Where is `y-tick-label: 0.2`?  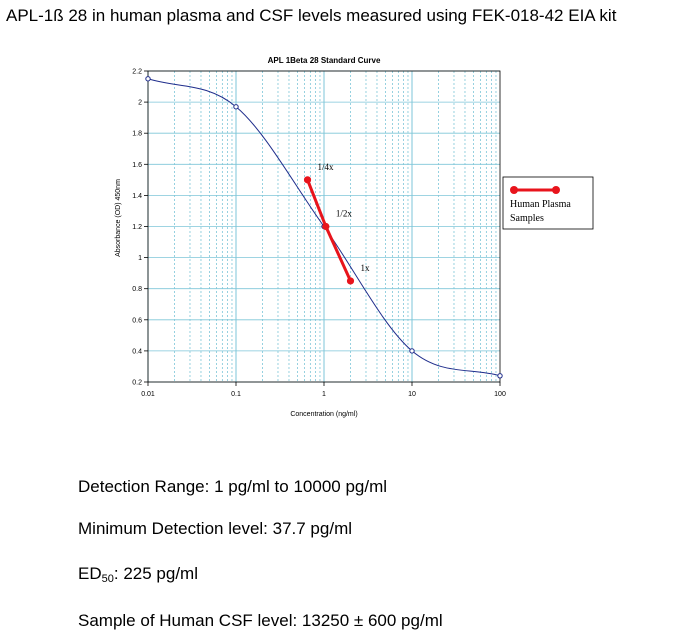 y-tick-label: 0.2 is located at coordinates (137, 383).